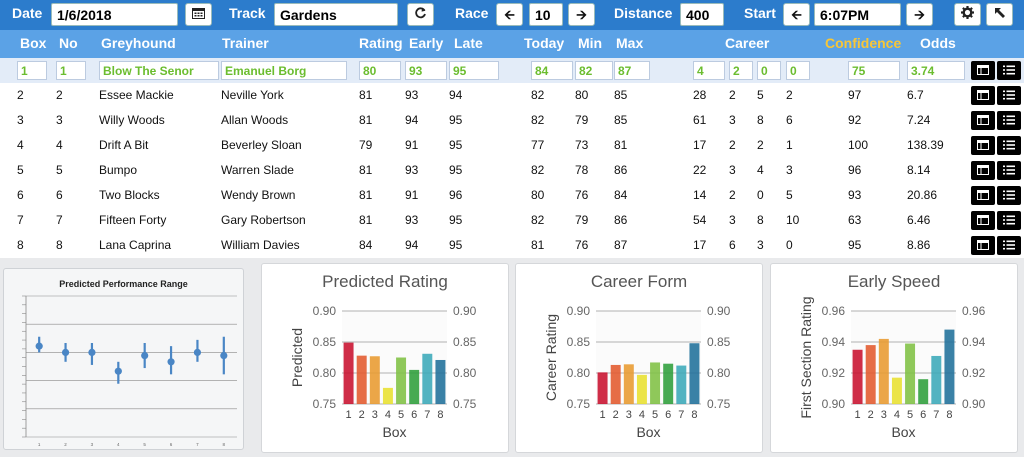  What do you see at coordinates (552, 70) in the screenshot?
I see `cell-today: 84` at bounding box center [552, 70].